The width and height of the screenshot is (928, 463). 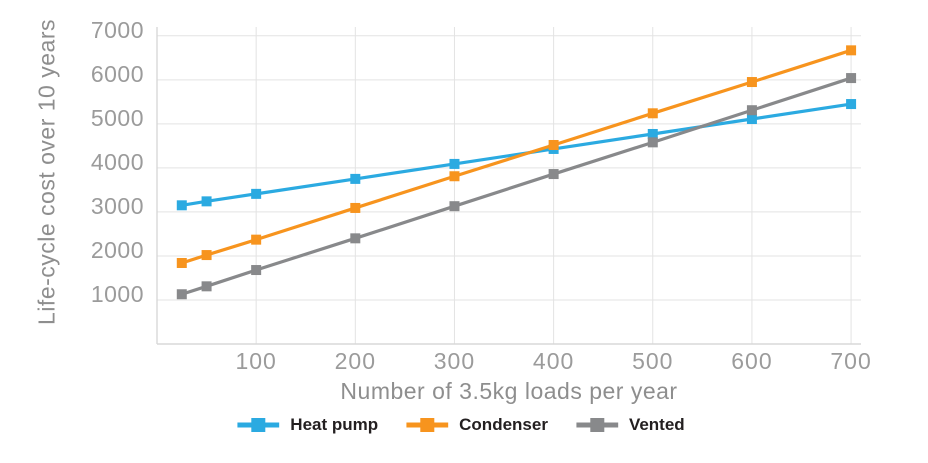 I want to click on legend-label-heat-pump: Heat pump, so click(x=334, y=424).